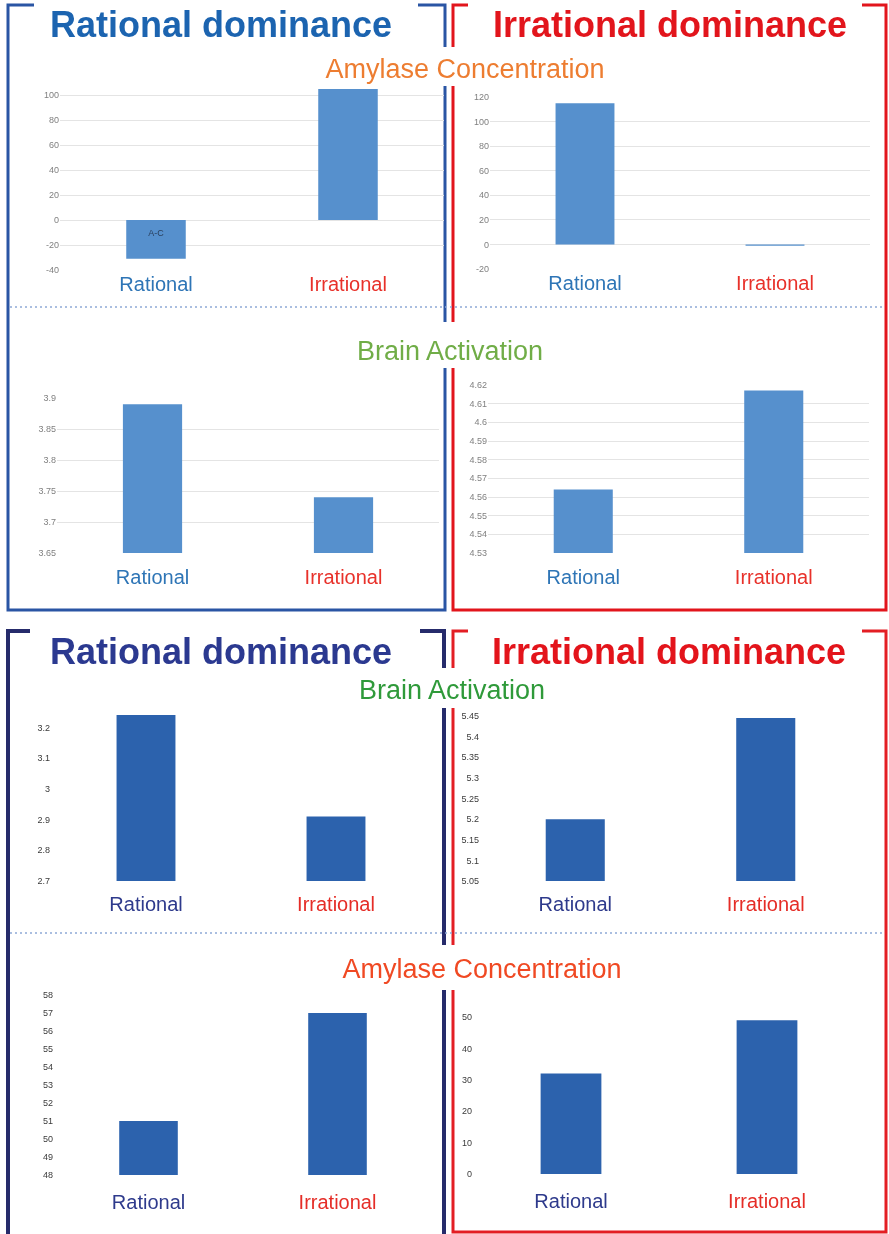 This screenshot has height=1234, width=889. What do you see at coordinates (47, 1067) in the screenshot?
I see `y-tick-label: 54` at bounding box center [47, 1067].